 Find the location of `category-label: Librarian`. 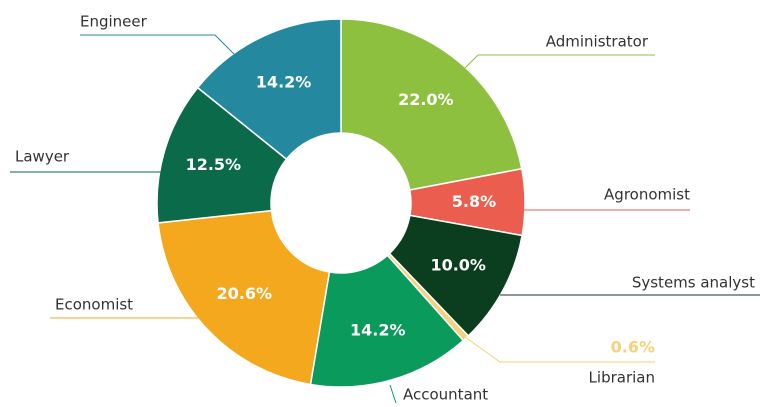

category-label: Librarian is located at coordinates (622, 378).